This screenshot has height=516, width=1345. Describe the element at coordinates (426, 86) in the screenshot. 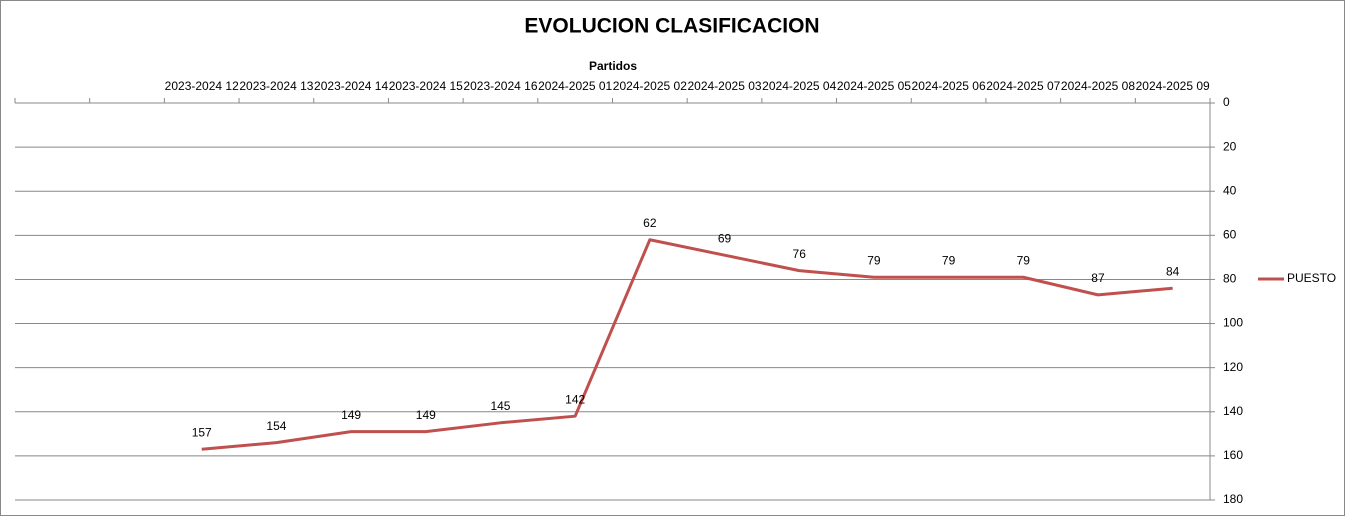

I see `x-tick-label: 2023-2024 15` at that location.